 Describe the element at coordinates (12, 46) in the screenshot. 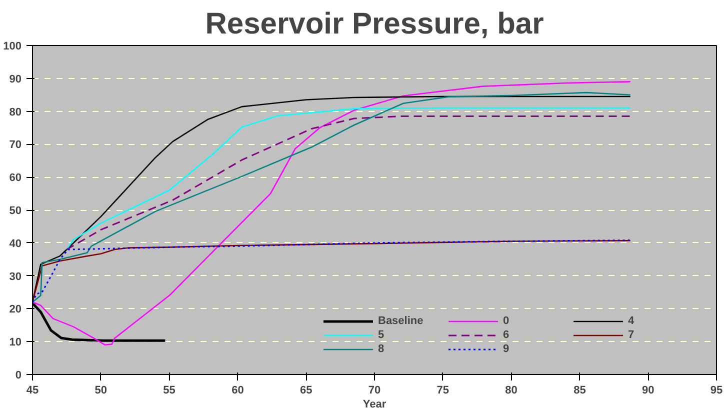

I see `y-tick-label: 100` at that location.